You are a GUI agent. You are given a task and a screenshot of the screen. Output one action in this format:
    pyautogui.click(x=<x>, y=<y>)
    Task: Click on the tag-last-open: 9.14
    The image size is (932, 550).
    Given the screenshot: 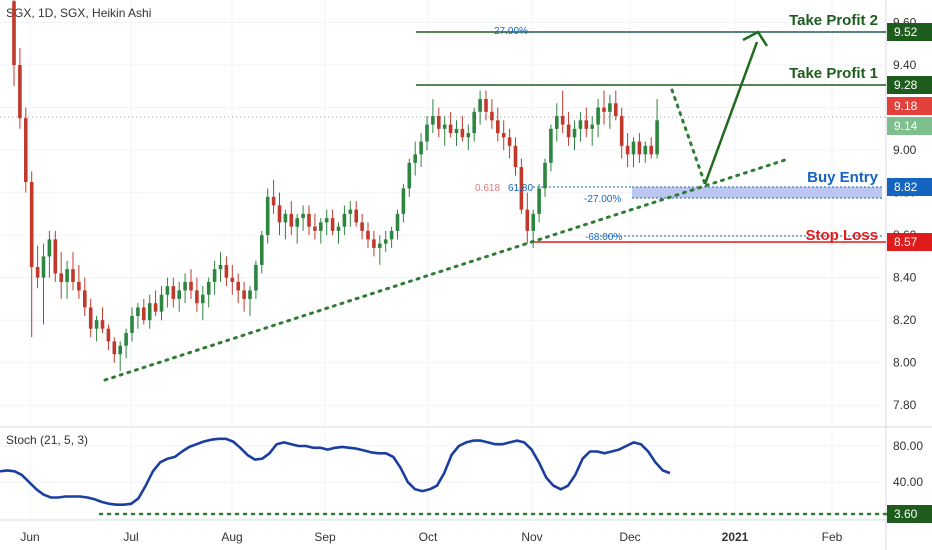 What is the action you would take?
    pyautogui.click(x=909, y=126)
    